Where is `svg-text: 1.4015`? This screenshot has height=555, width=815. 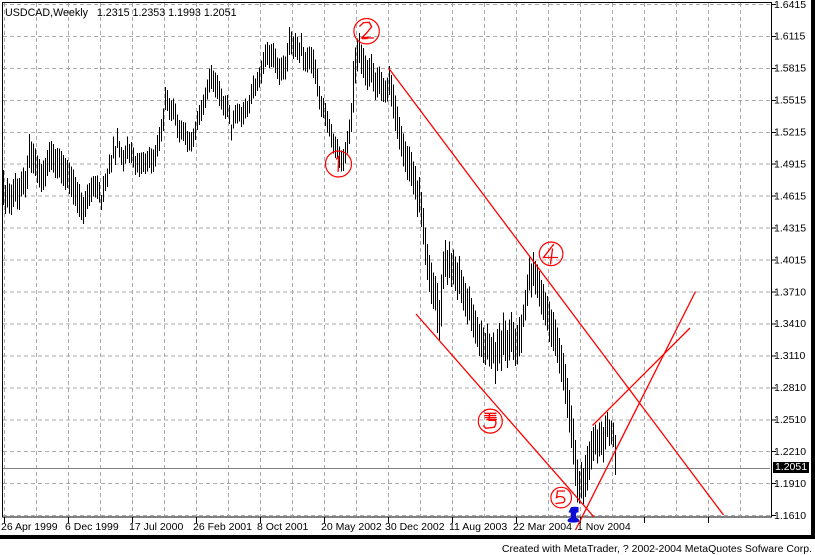
svg-text: 1.4015 is located at coordinates (790, 260).